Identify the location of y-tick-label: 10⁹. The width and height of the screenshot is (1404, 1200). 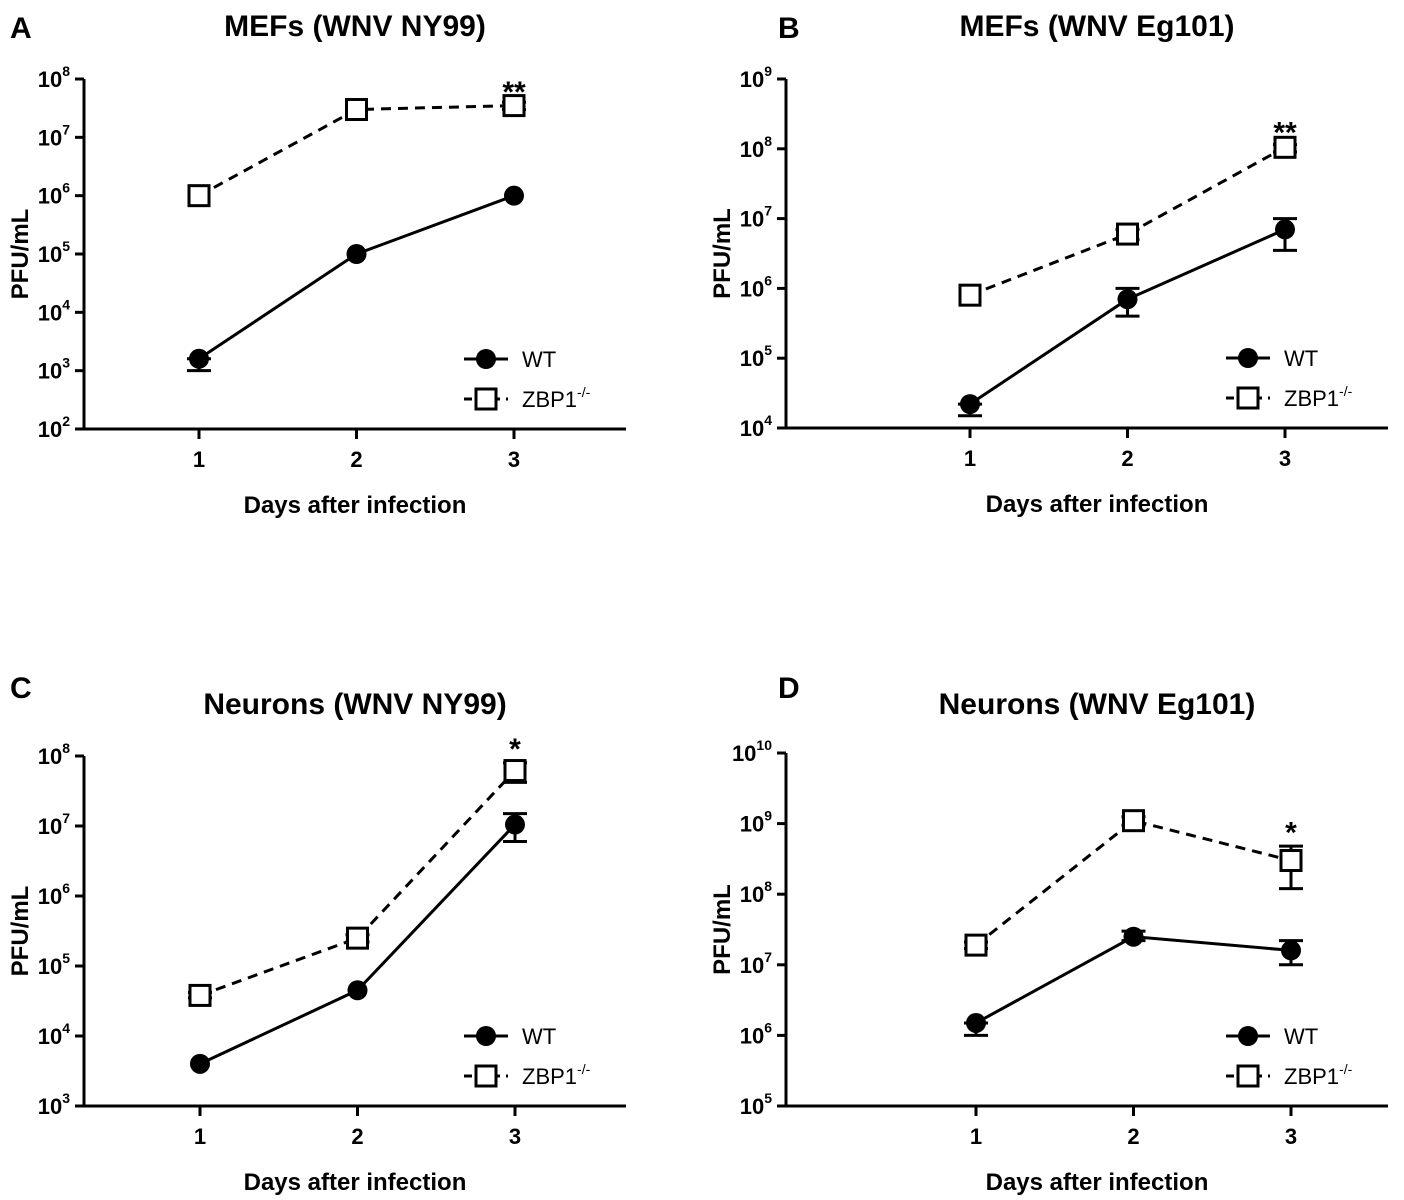
(756, 822).